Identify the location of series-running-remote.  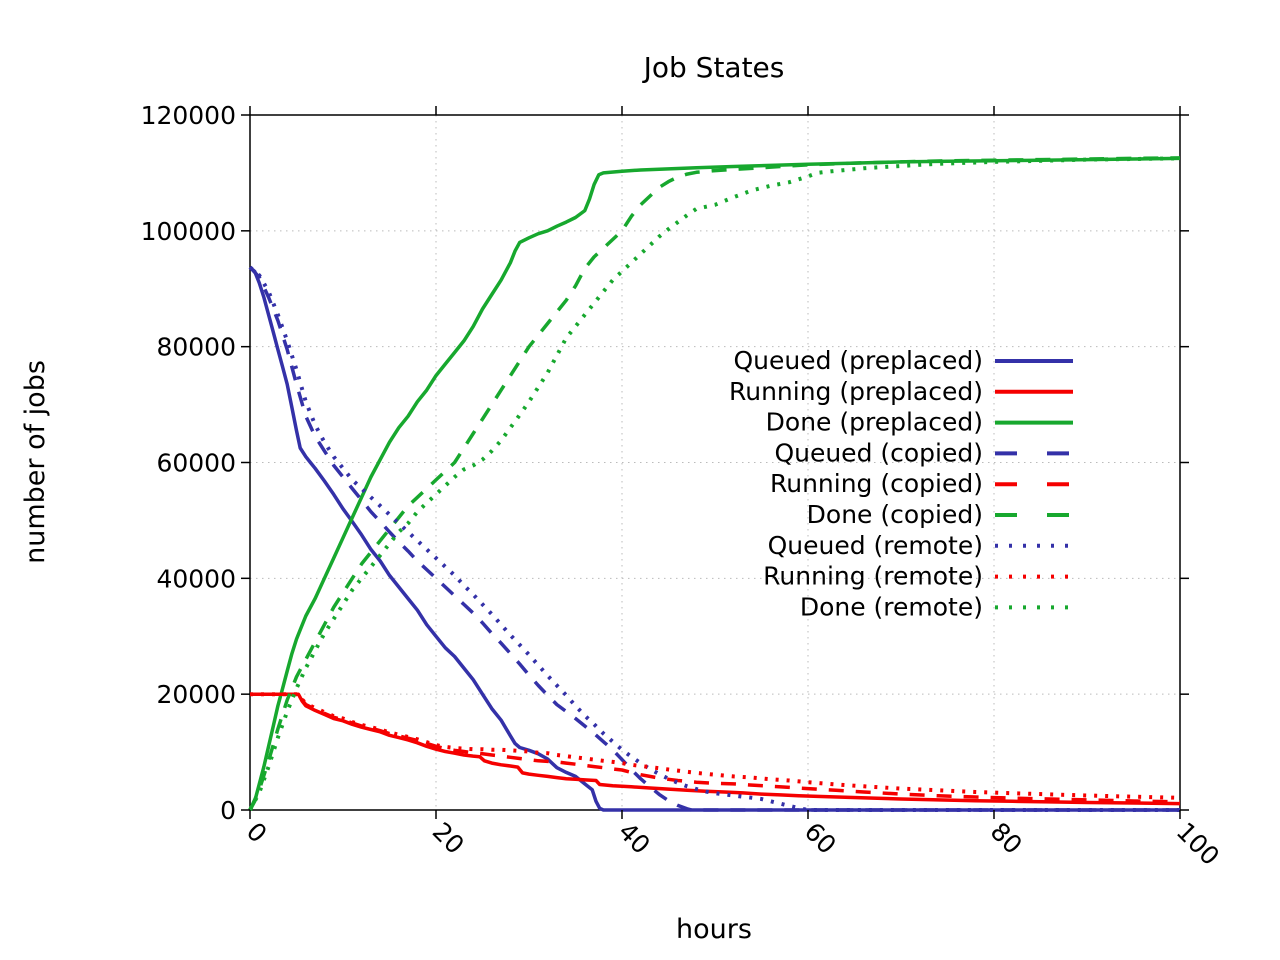
(715, 746).